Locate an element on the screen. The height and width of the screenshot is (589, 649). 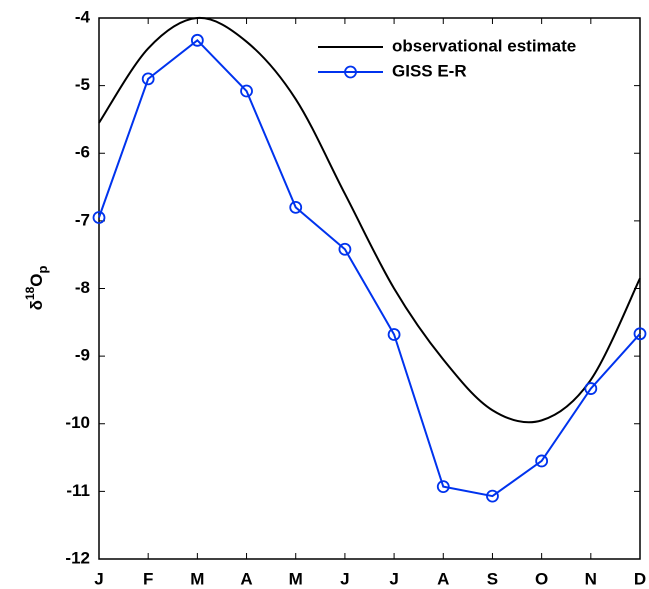
x-tick-label: O is located at coordinates (541, 578).